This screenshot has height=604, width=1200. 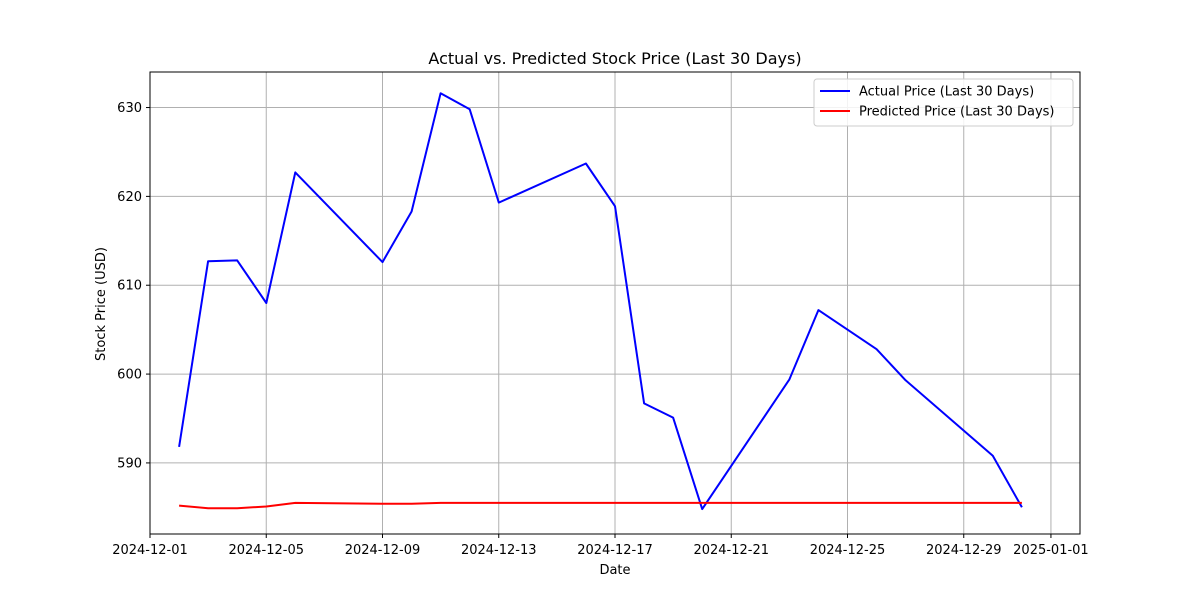 What do you see at coordinates (956, 112) in the screenshot?
I see `legend-label-predicted: Predicted Price (Last 30 Days)` at bounding box center [956, 112].